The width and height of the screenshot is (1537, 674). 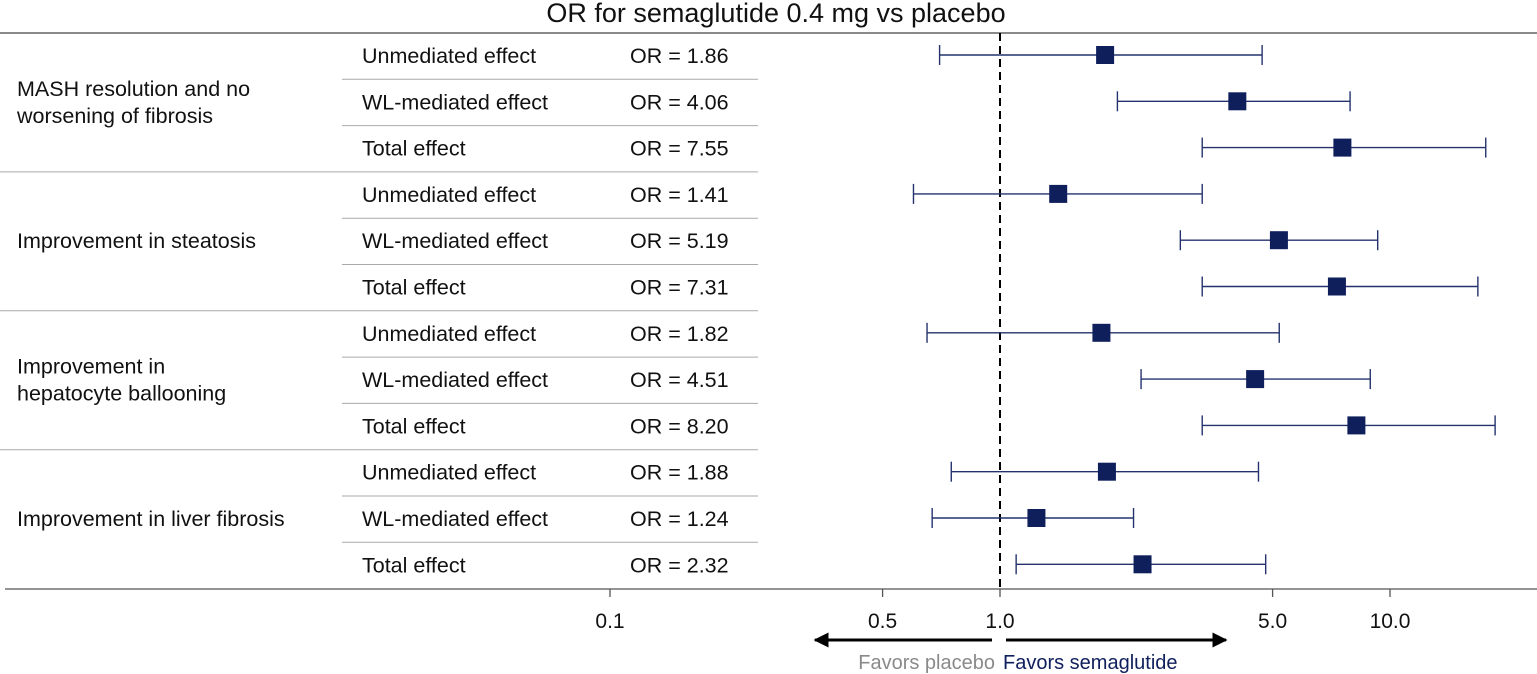 What do you see at coordinates (926, 663) in the screenshot?
I see `favors-placebo-label: Favors placebo` at bounding box center [926, 663].